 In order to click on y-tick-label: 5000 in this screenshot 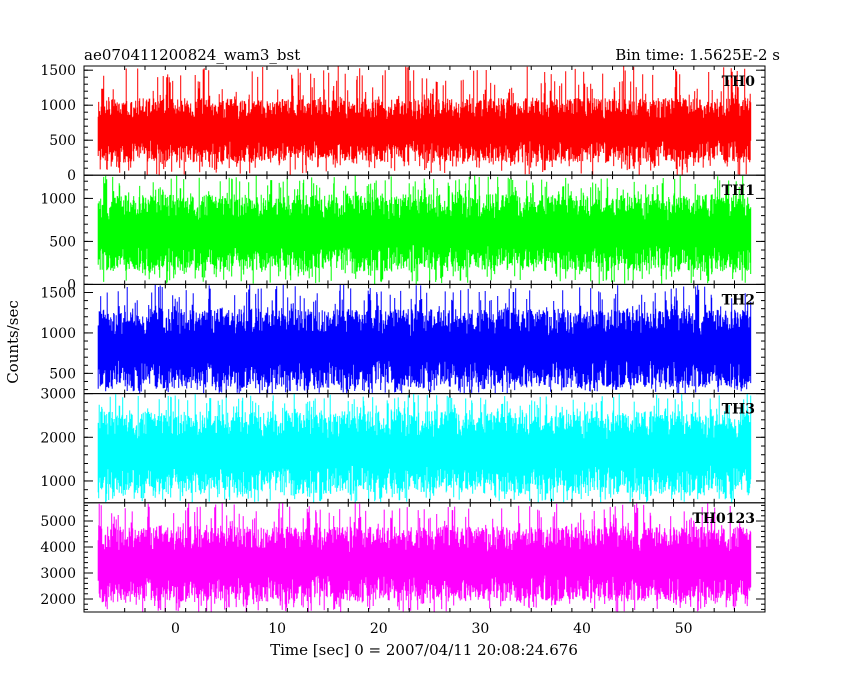, I will do `click(58, 522)`.